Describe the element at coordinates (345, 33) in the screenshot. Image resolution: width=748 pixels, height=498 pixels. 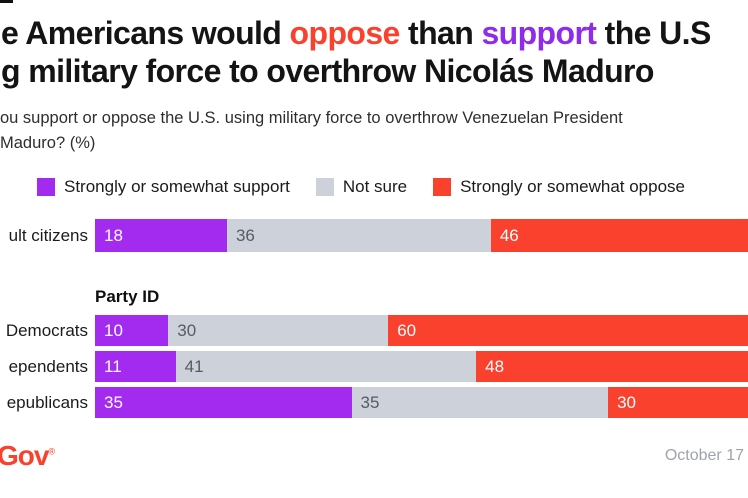
I see `title-segment: oppose` at that location.